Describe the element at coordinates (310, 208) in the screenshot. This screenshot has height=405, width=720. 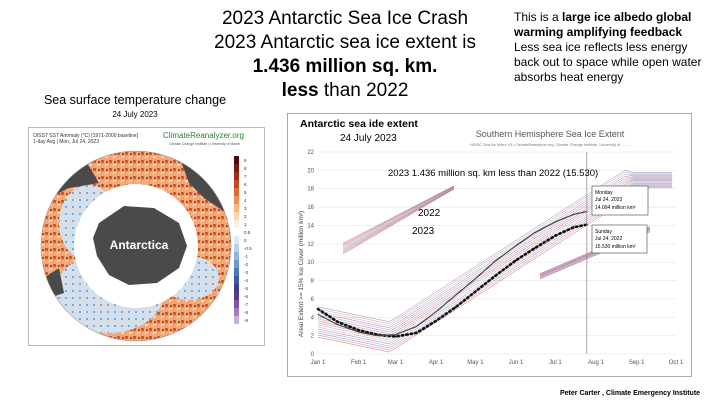
I see `y-tick-label: 16` at that location.